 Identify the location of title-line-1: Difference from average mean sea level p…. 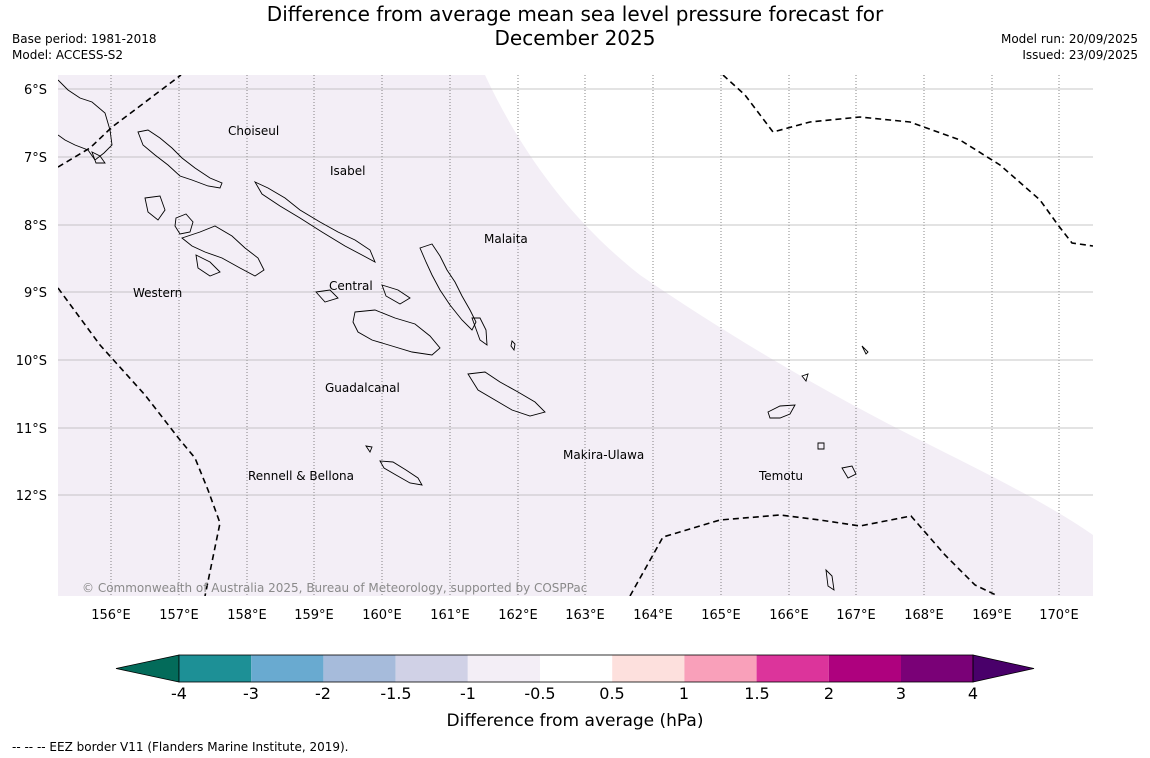
(575, 14).